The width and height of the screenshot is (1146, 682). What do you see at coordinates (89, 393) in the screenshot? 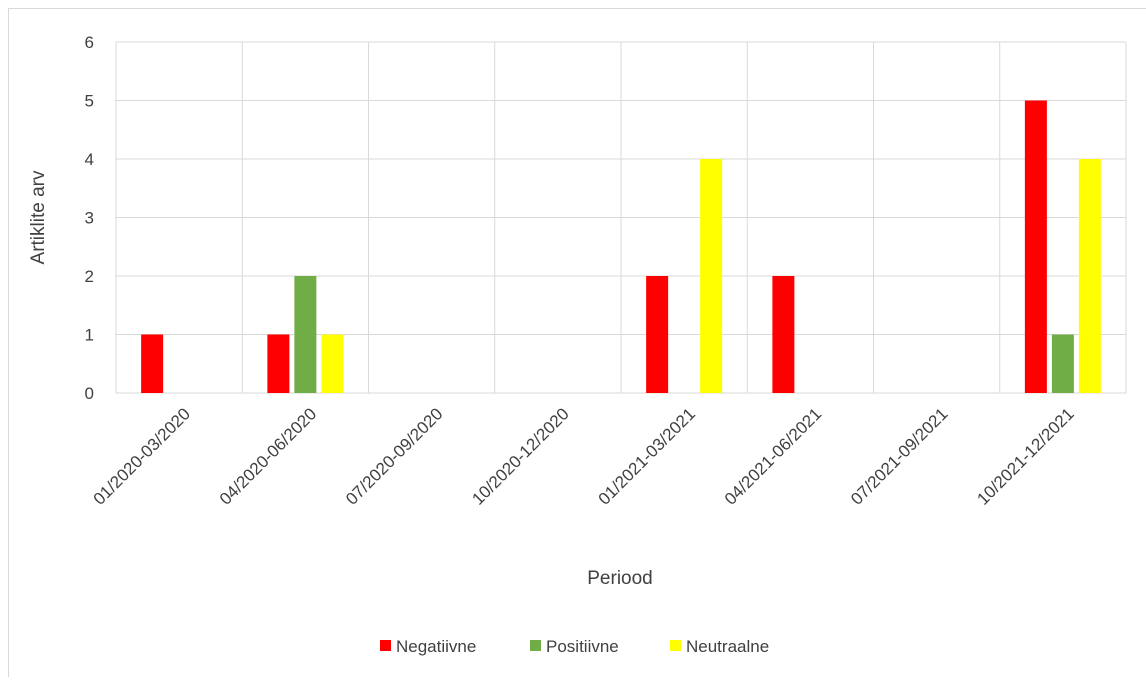
I see `y-tick-label: 0` at bounding box center [89, 393].